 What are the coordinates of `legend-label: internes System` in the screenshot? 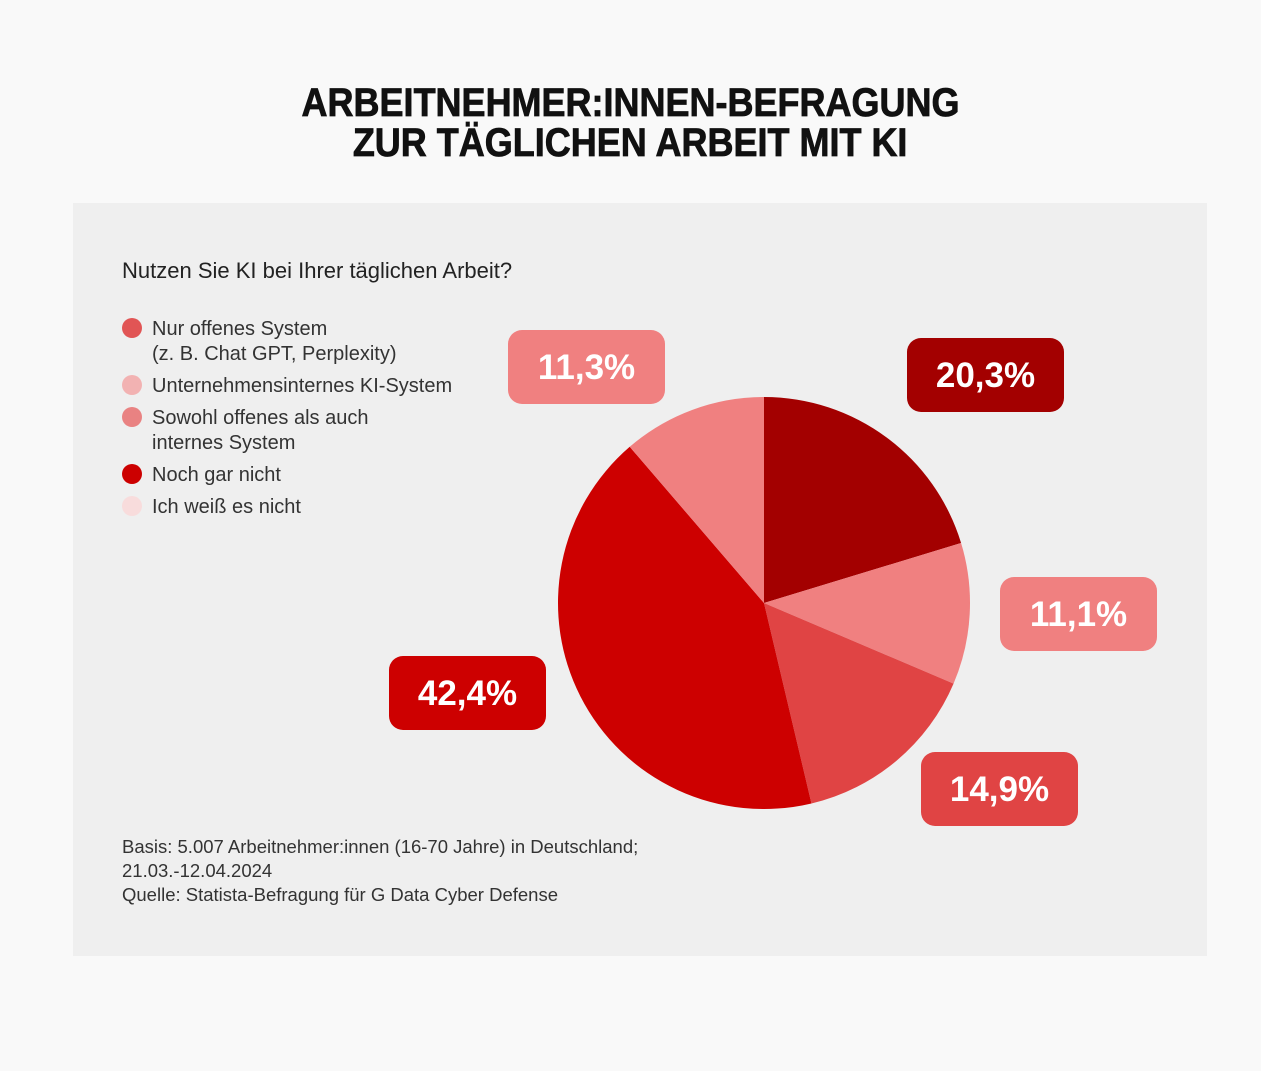 It's located at (224, 443).